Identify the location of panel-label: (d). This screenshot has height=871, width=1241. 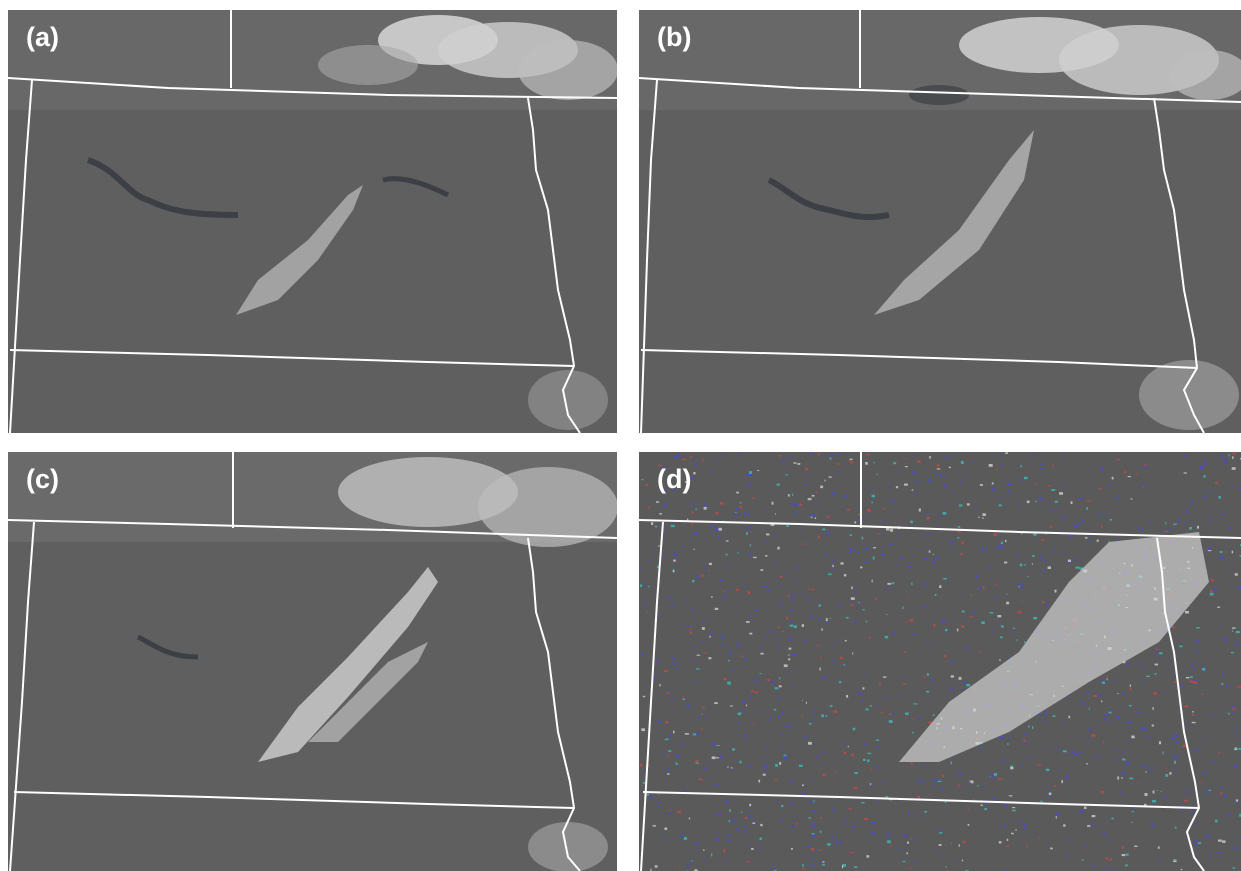
(674, 479).